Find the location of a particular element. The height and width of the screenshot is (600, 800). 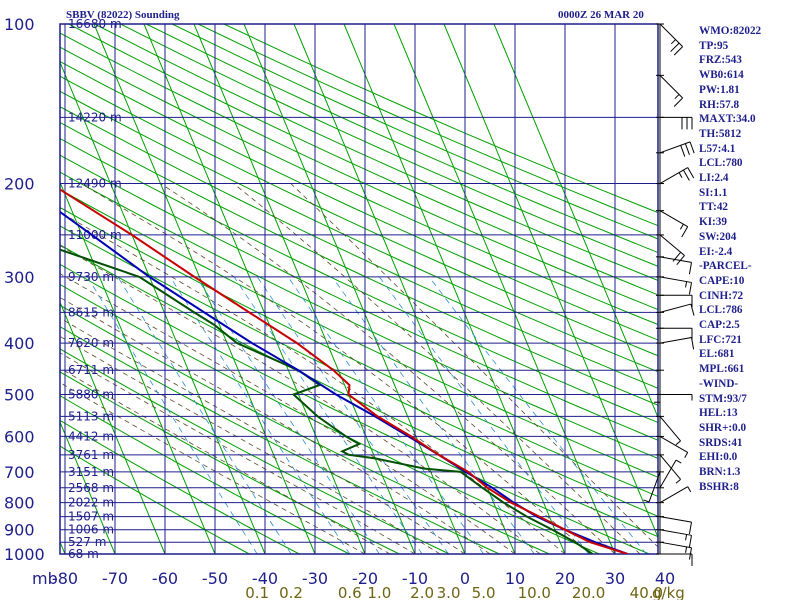

height-label: 12490 m is located at coordinates (95, 184).